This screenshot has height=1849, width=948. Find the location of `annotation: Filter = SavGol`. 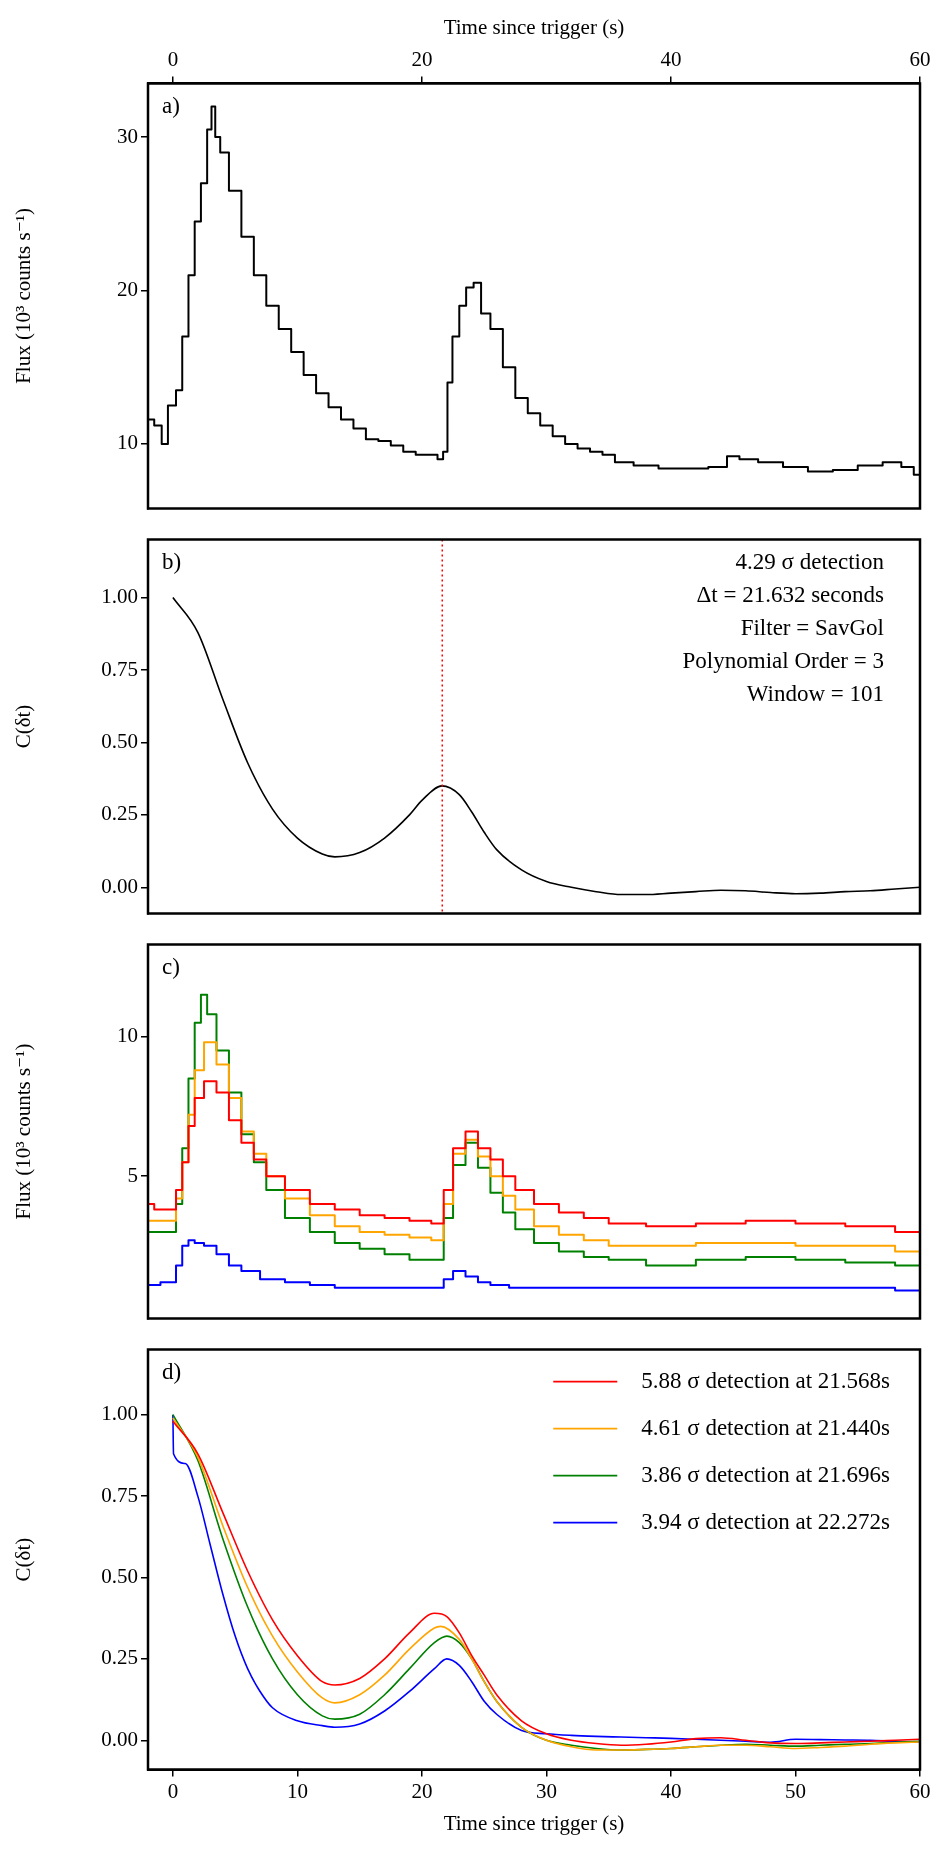

annotation: Filter = SavGol is located at coordinates (812, 628).